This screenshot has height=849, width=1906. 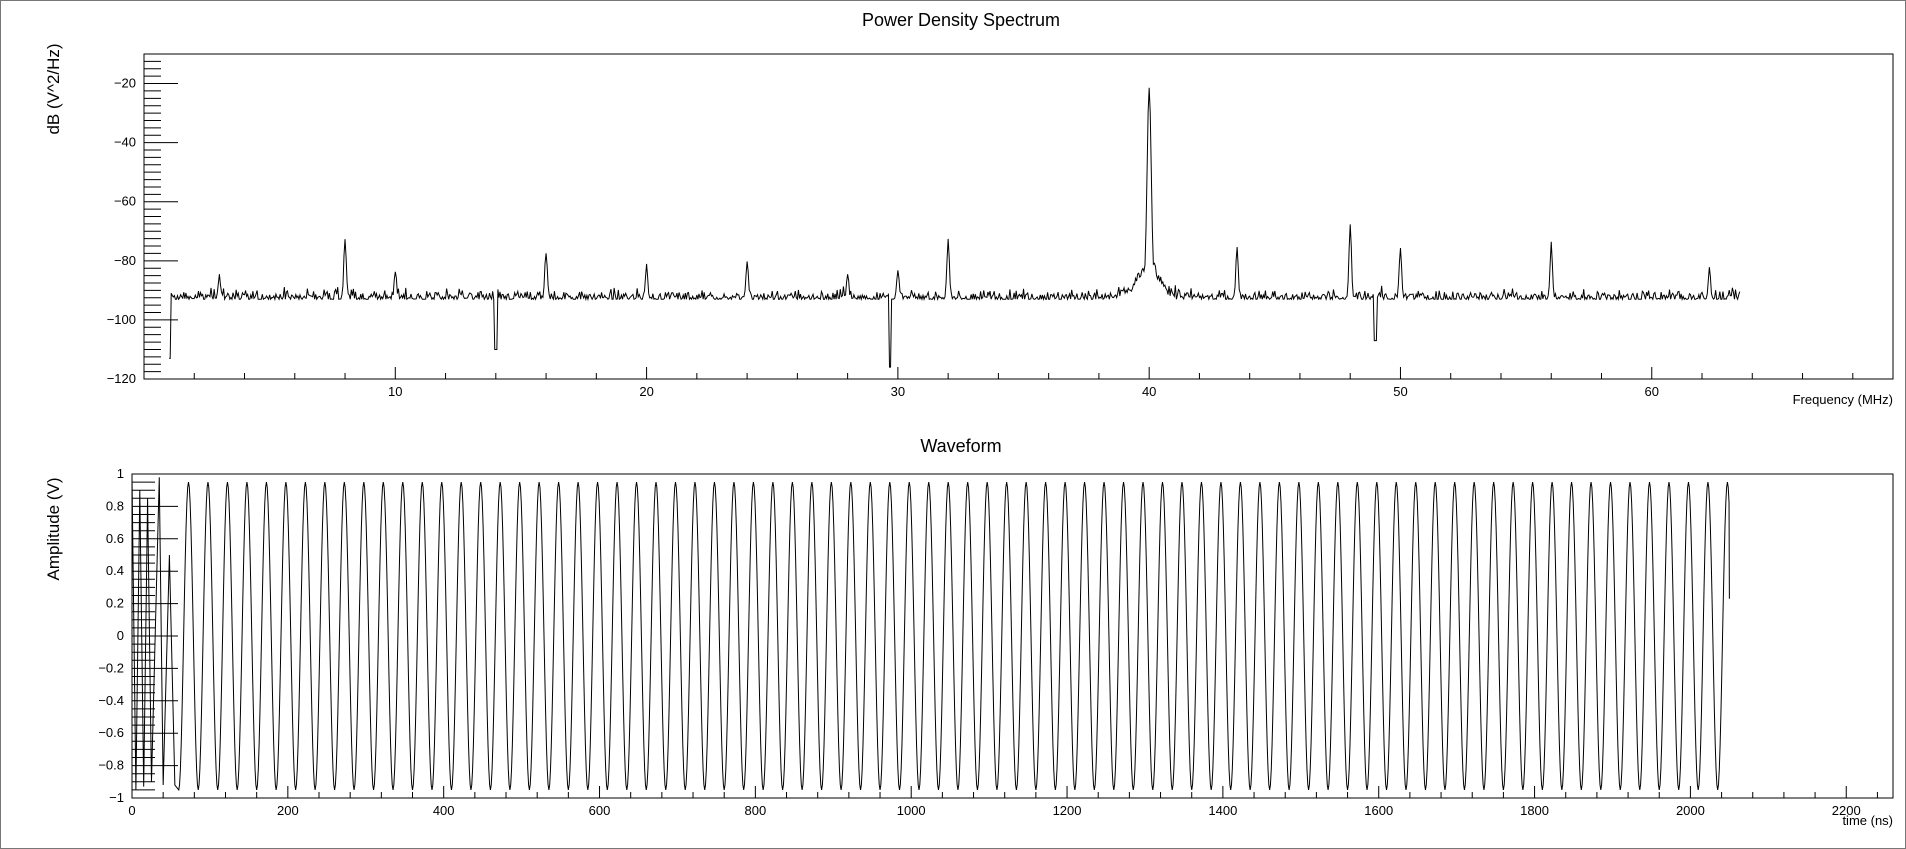 I want to click on y-tick-label: 0.6, so click(x=115, y=538).